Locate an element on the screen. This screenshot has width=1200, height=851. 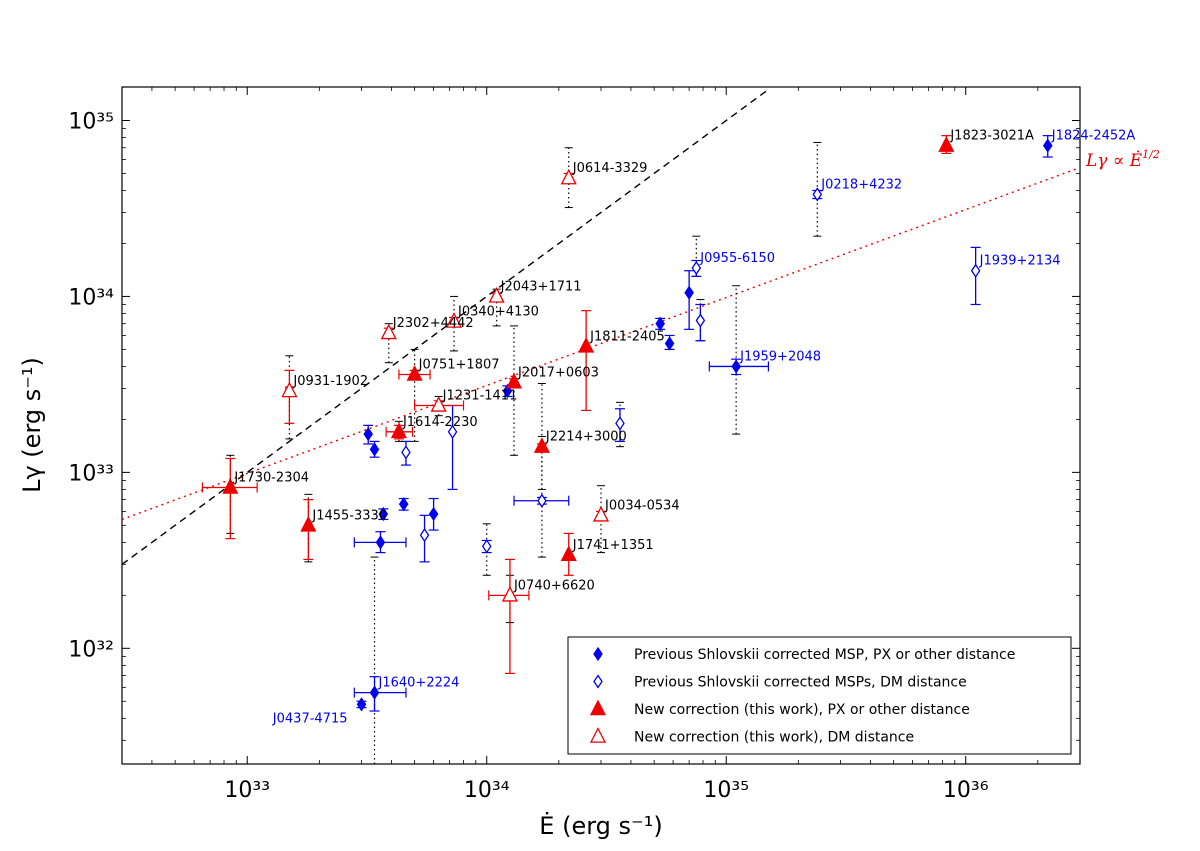
annotation-exponent: 1/2 is located at coordinates (1151, 154).